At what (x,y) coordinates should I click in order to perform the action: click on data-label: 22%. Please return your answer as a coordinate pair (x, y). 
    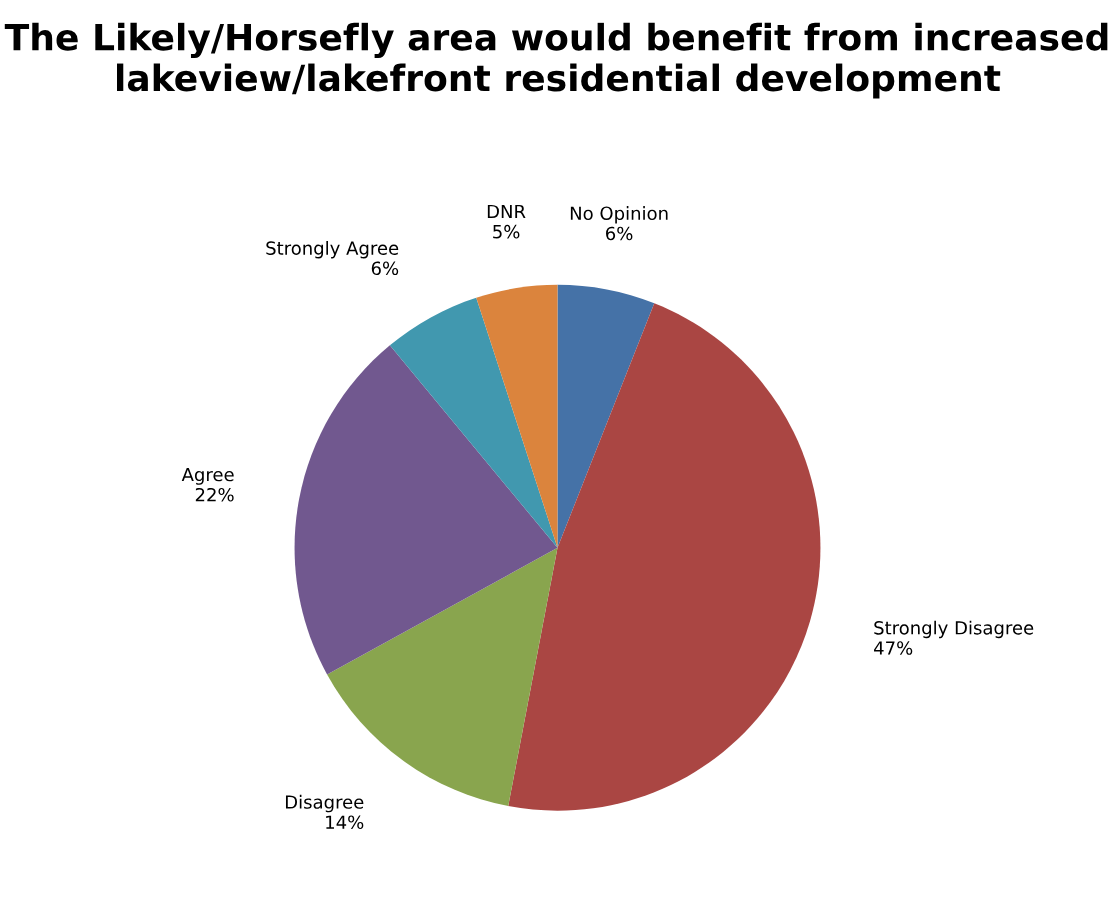
    Looking at the image, I should click on (214, 494).